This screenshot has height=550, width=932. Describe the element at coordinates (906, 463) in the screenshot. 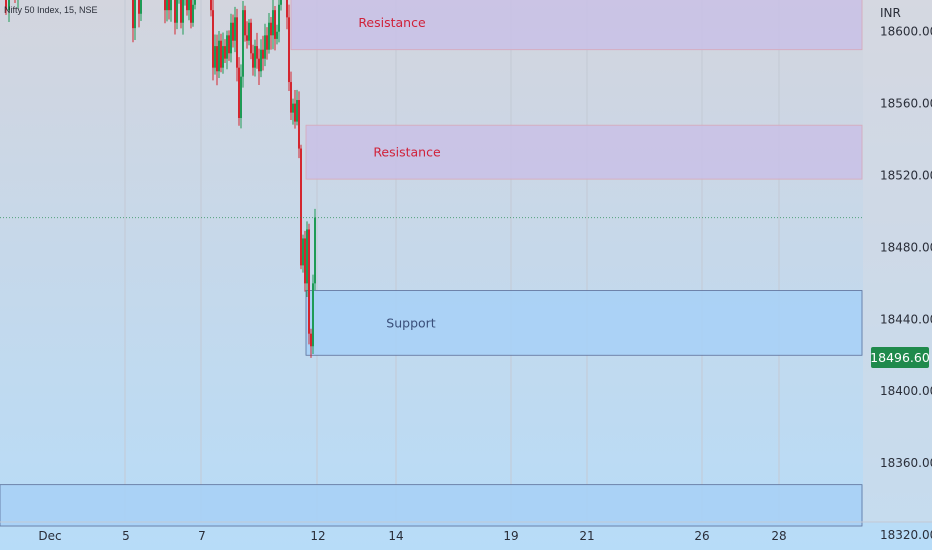

I see `y-tick-label: 18360.00` at that location.